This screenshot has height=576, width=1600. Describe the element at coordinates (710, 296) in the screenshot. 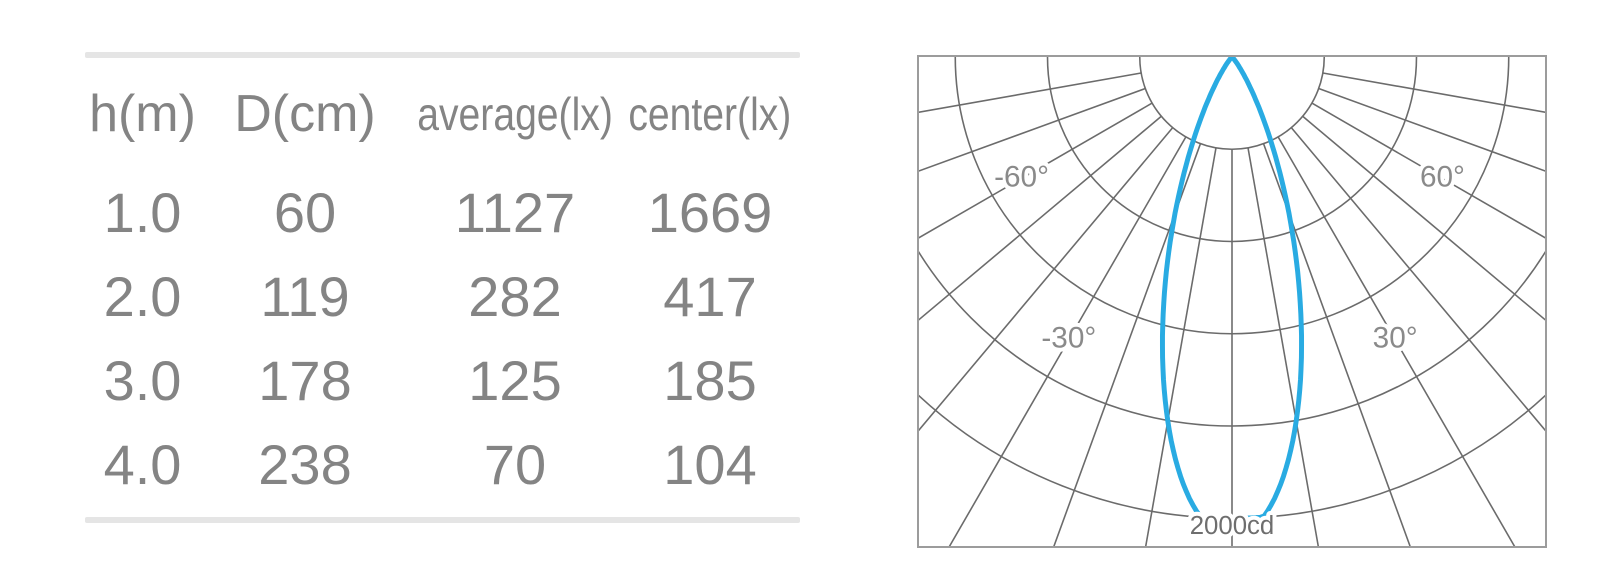

I see `table-cell: 417` at that location.